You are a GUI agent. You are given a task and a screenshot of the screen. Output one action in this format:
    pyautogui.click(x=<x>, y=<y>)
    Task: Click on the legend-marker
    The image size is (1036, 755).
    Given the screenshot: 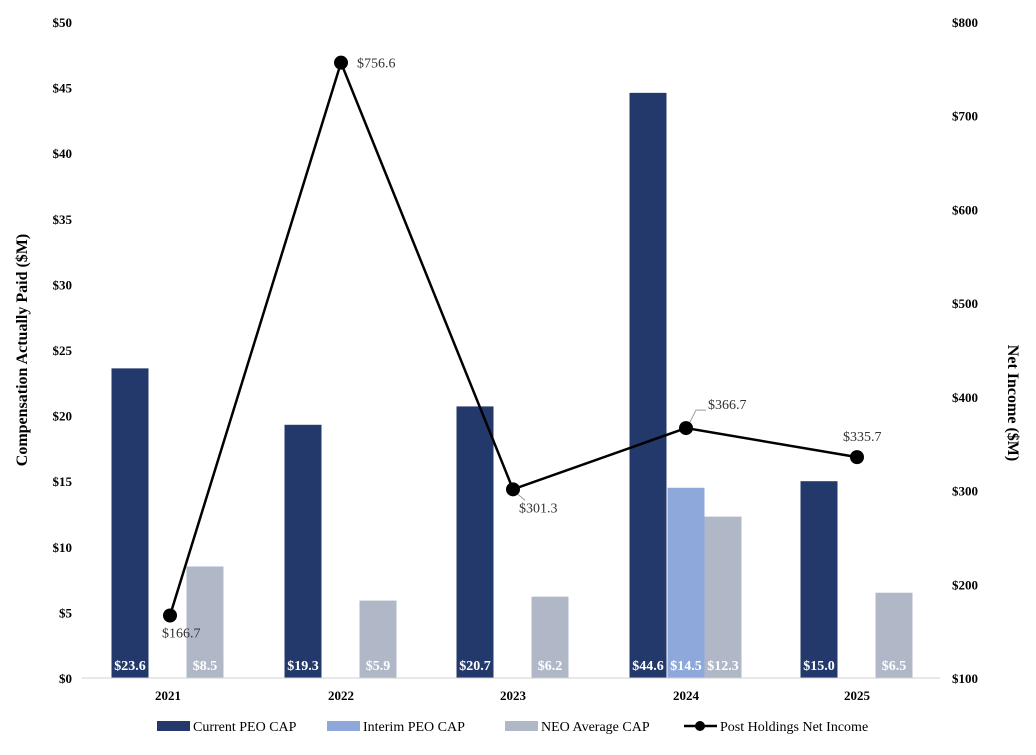 What is the action you would take?
    pyautogui.click(x=700, y=726)
    